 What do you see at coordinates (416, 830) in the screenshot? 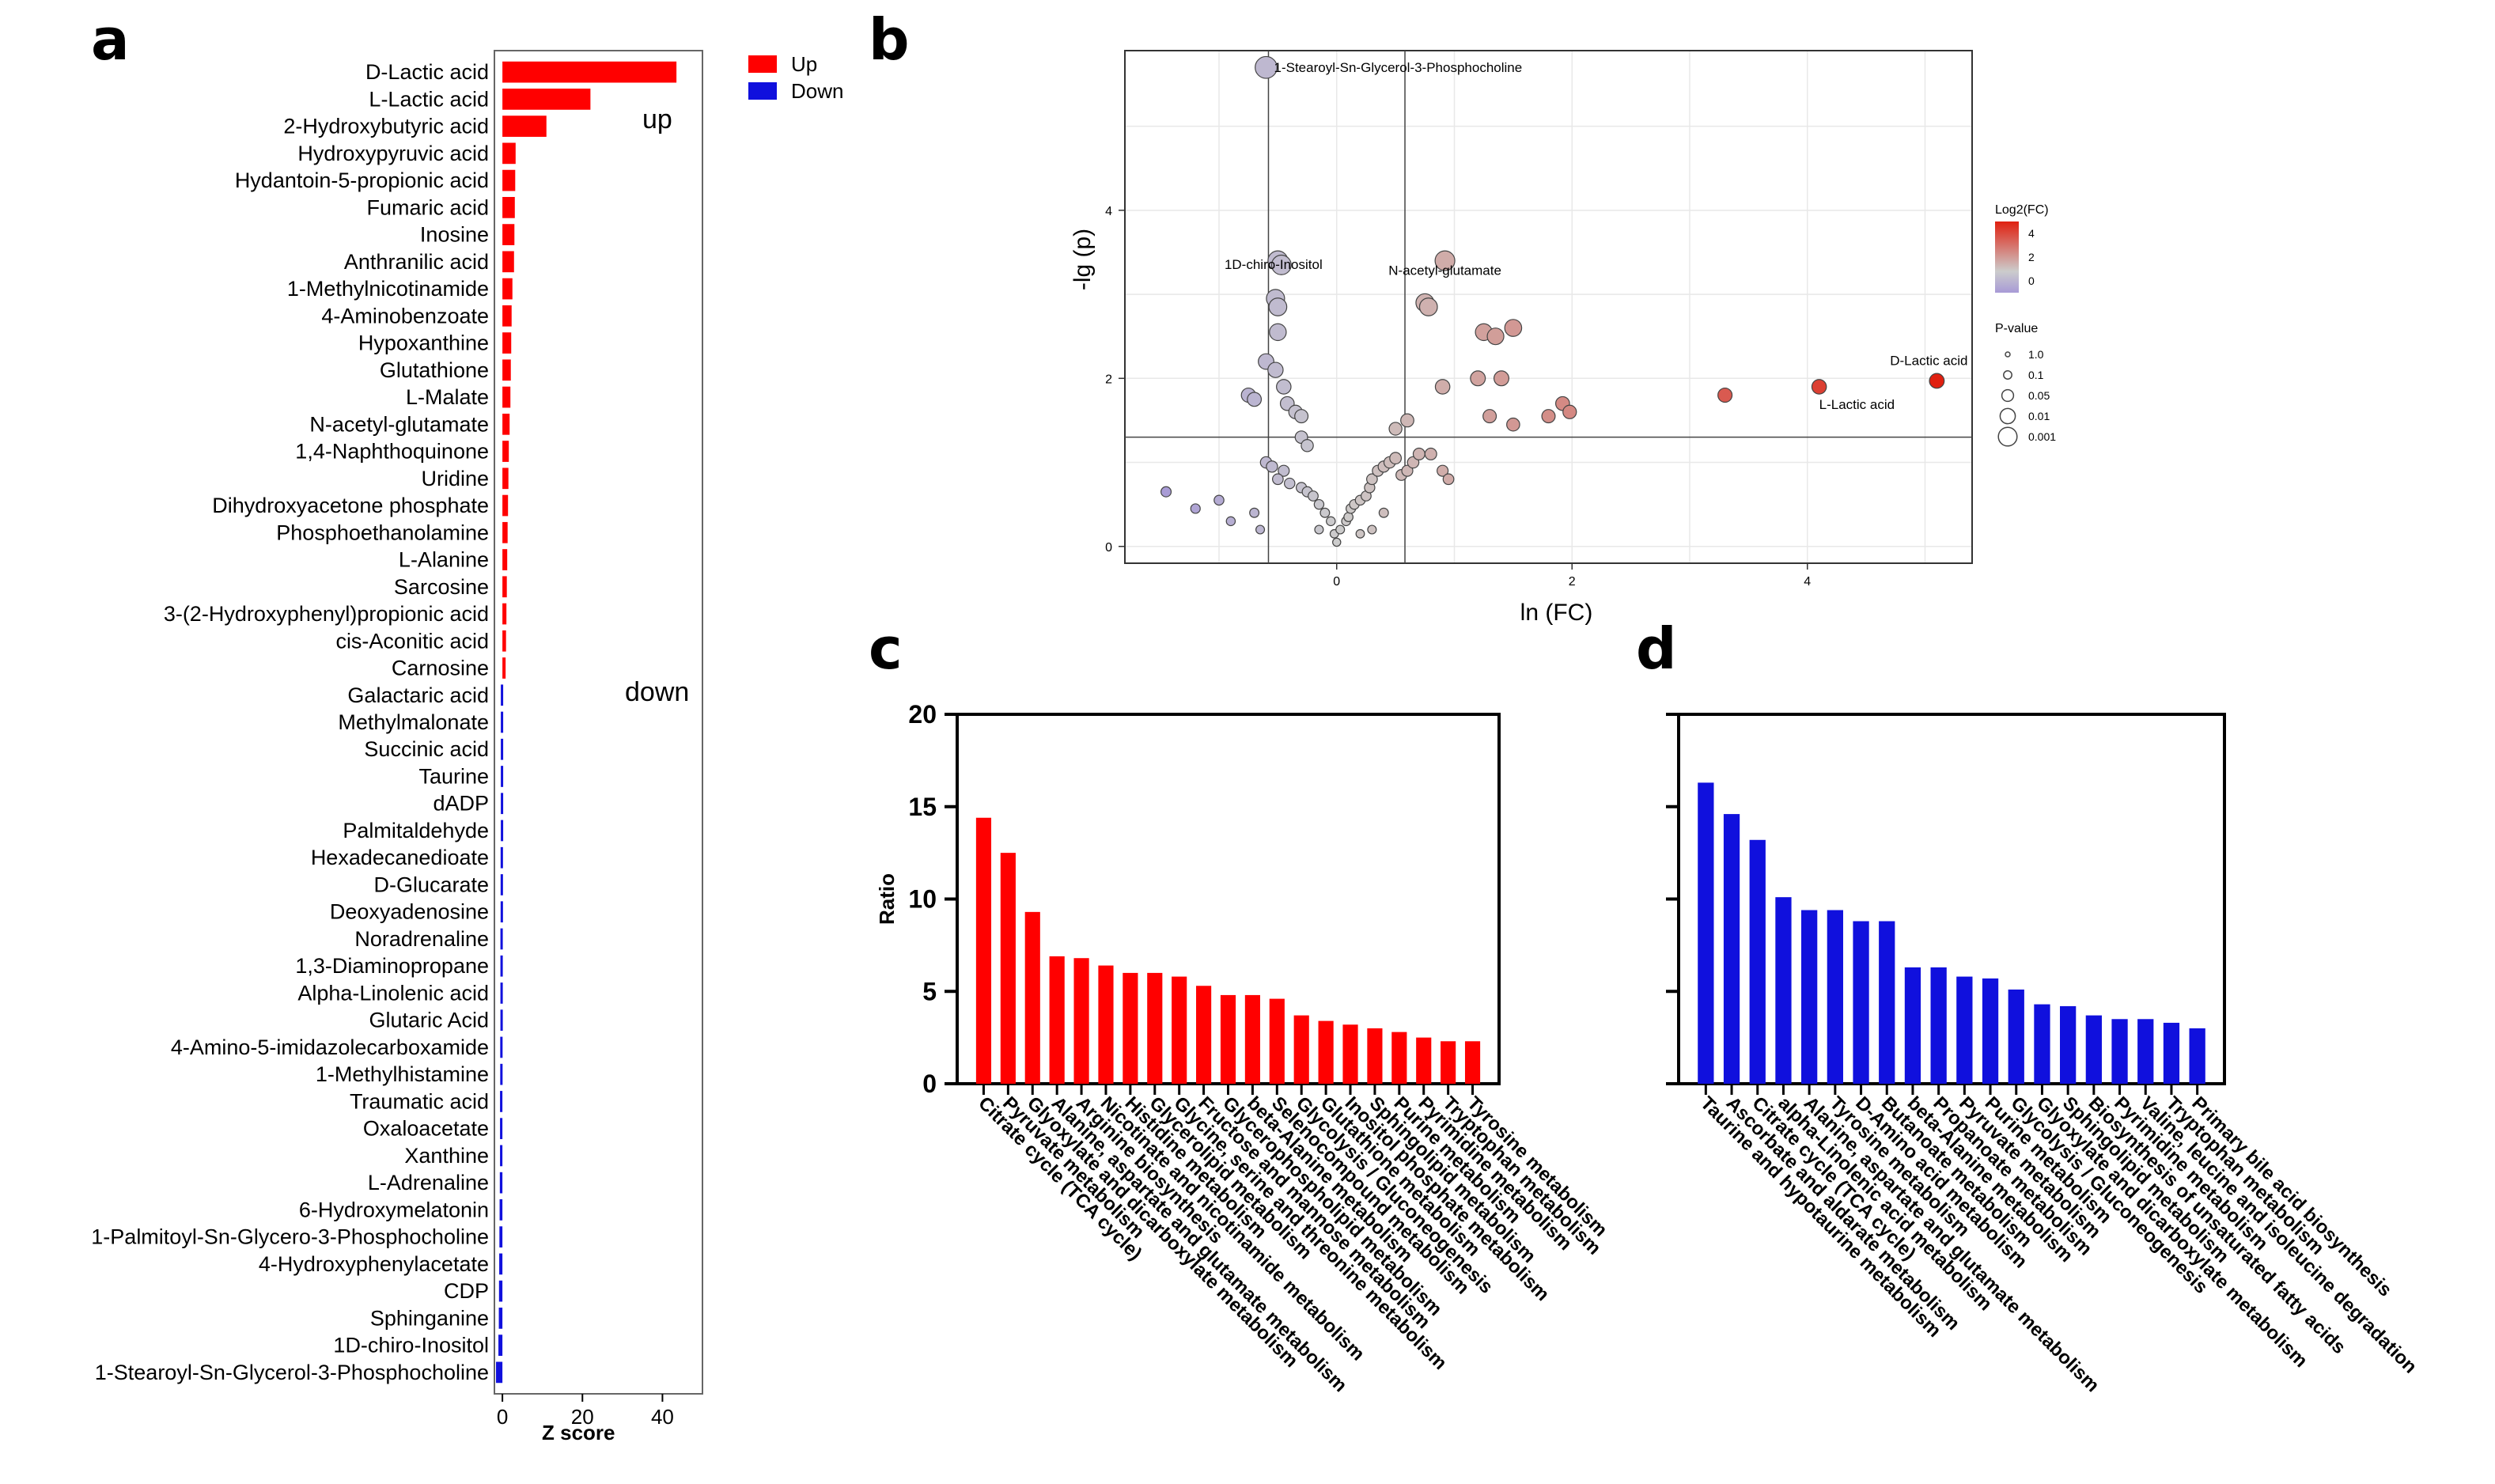
I see `category-label: Palmitaldehyde` at bounding box center [416, 830].